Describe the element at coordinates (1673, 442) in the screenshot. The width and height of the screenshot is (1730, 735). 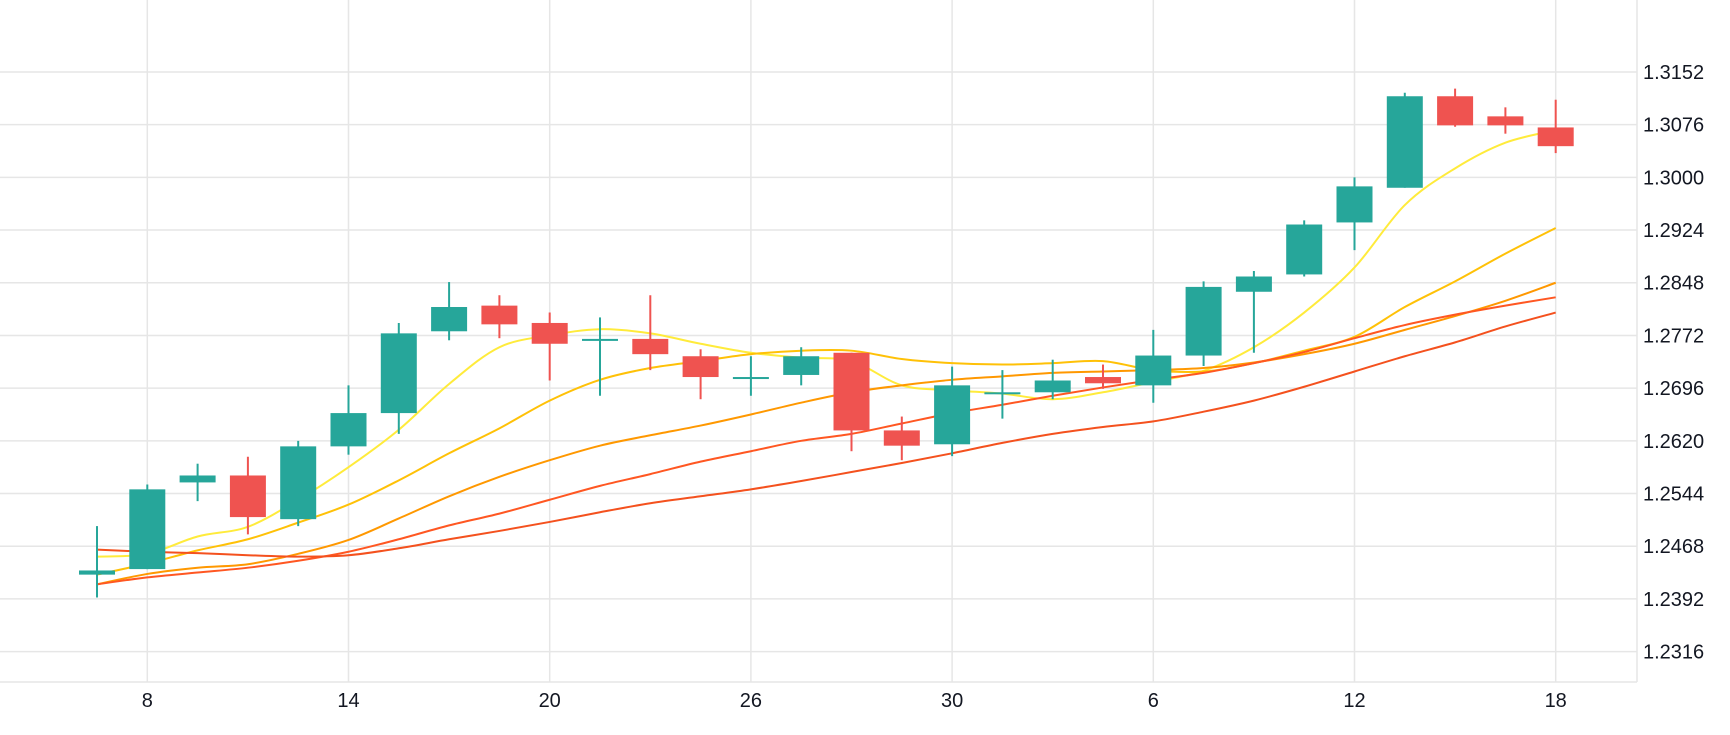
I see `y-tick-label: 1.2620` at that location.